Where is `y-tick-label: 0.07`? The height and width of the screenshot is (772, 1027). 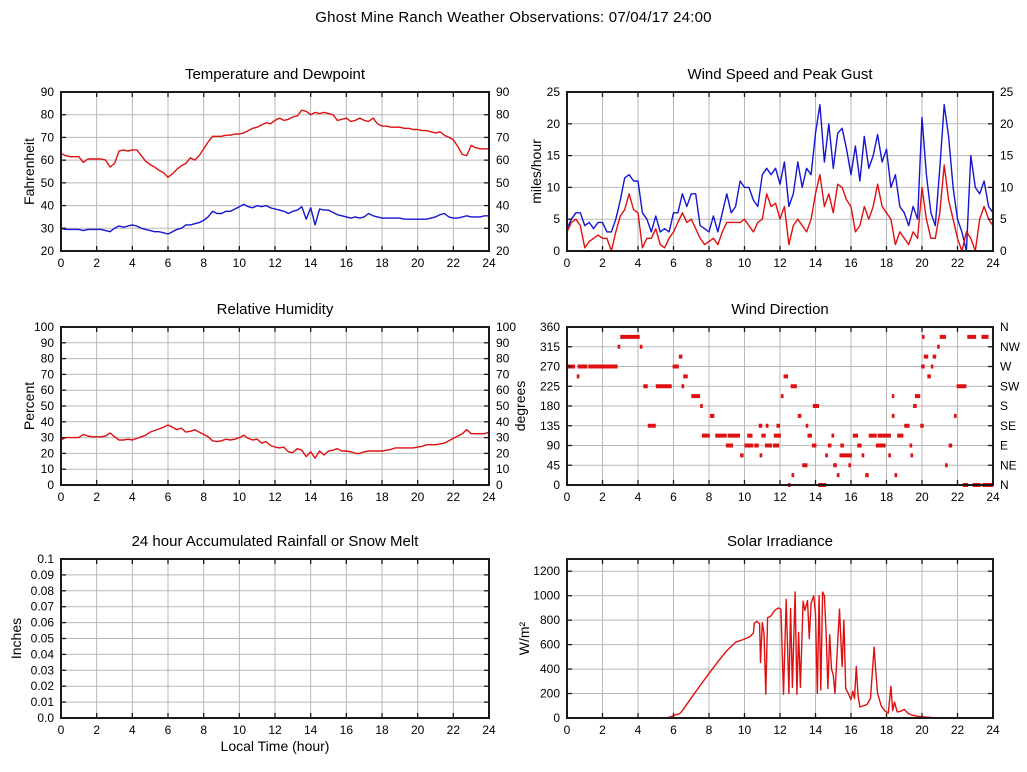
y-tick-label: 0.07 is located at coordinates (43, 607).